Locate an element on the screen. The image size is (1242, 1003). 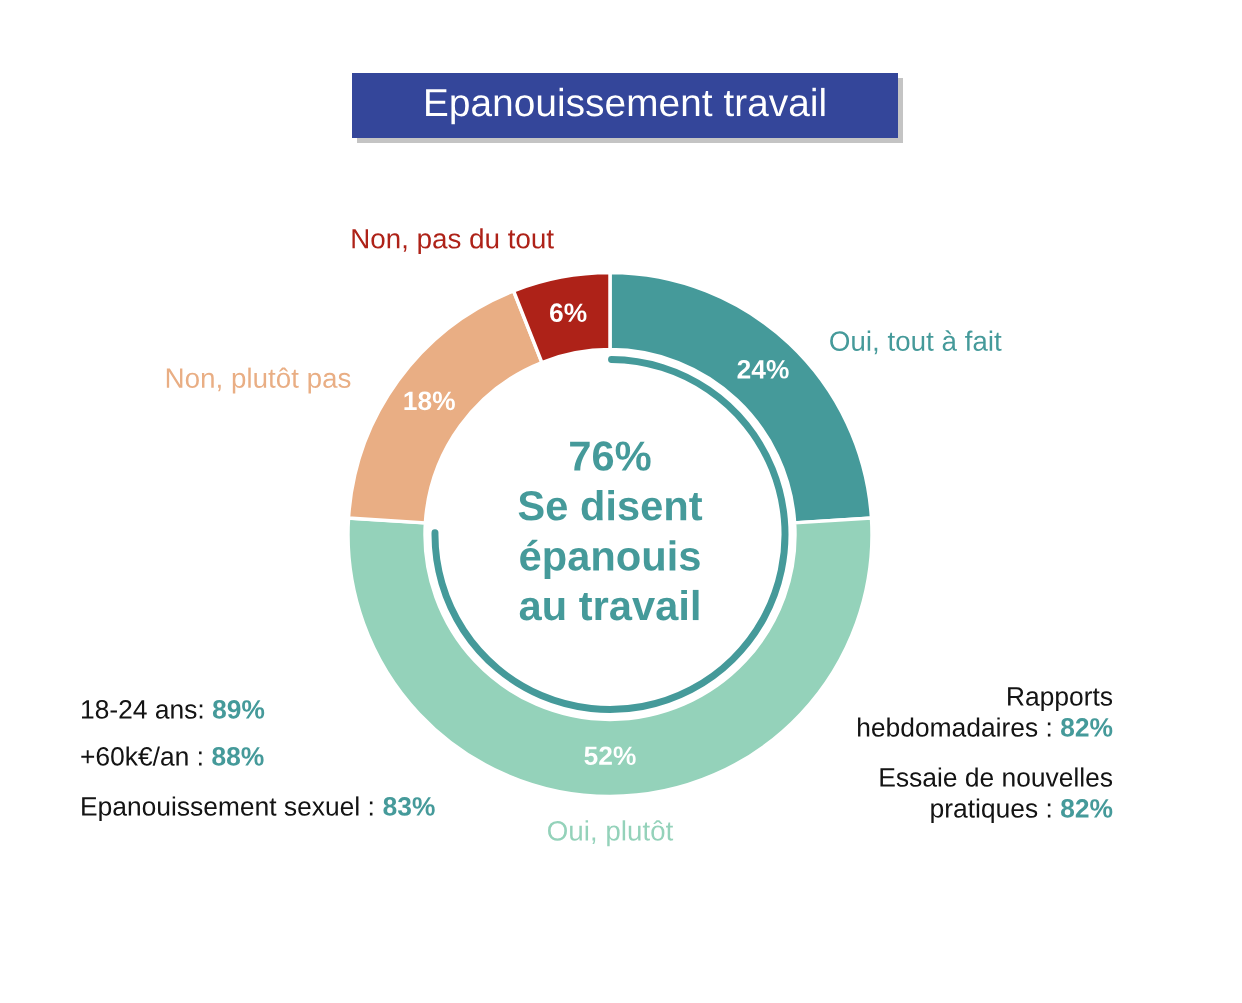
slice-label: Non, plutôt pas is located at coordinates (258, 380).